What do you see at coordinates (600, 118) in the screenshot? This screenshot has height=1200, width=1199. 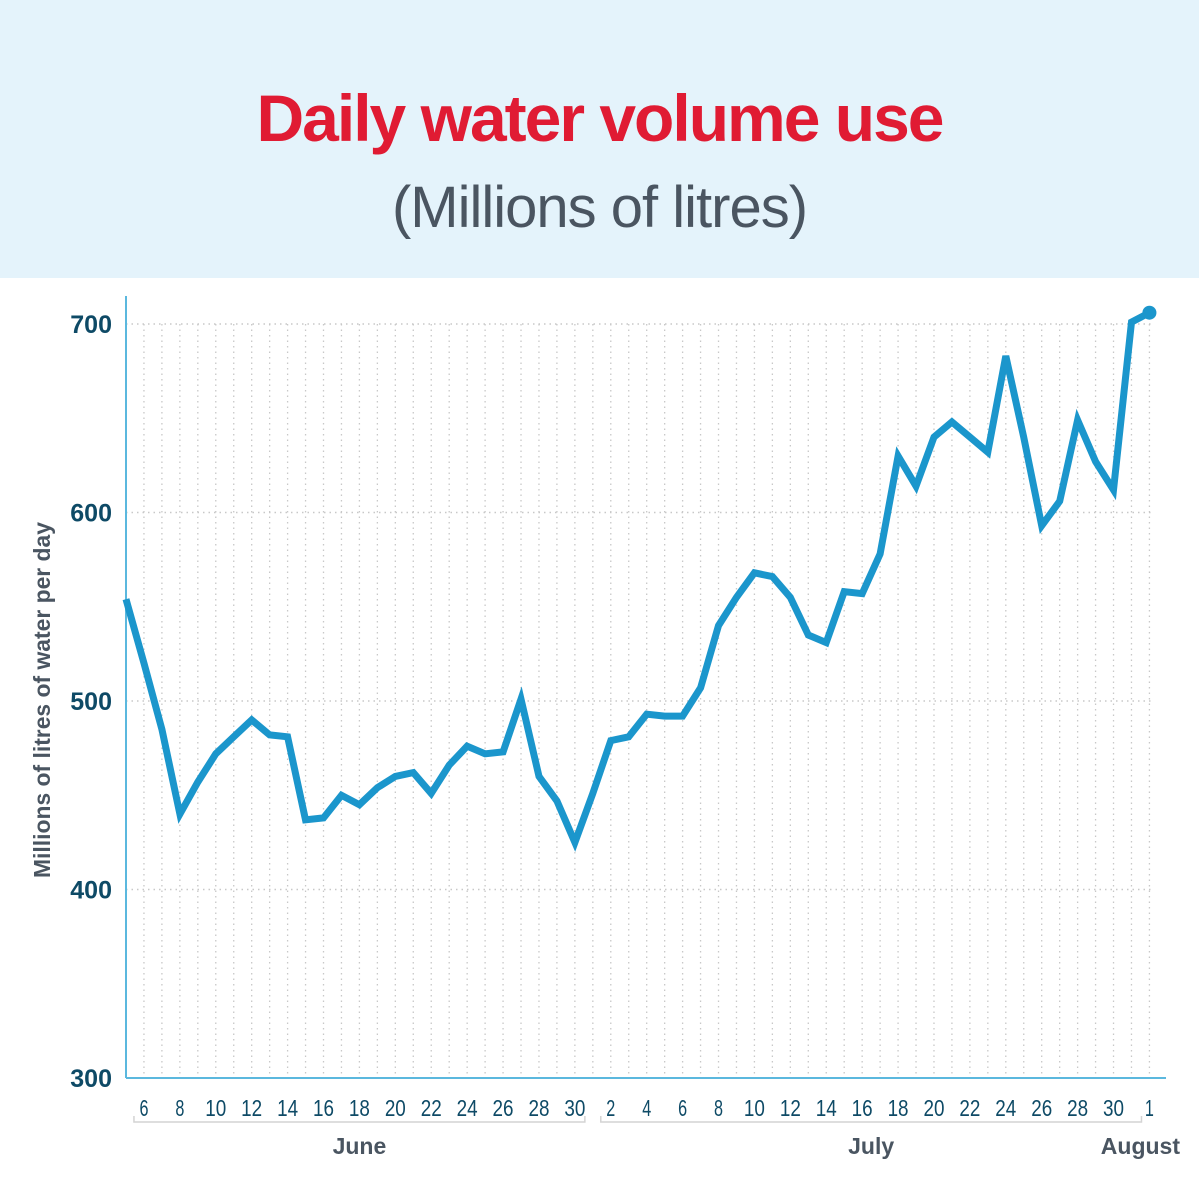 I see `chart-title: Daily water volume use` at bounding box center [600, 118].